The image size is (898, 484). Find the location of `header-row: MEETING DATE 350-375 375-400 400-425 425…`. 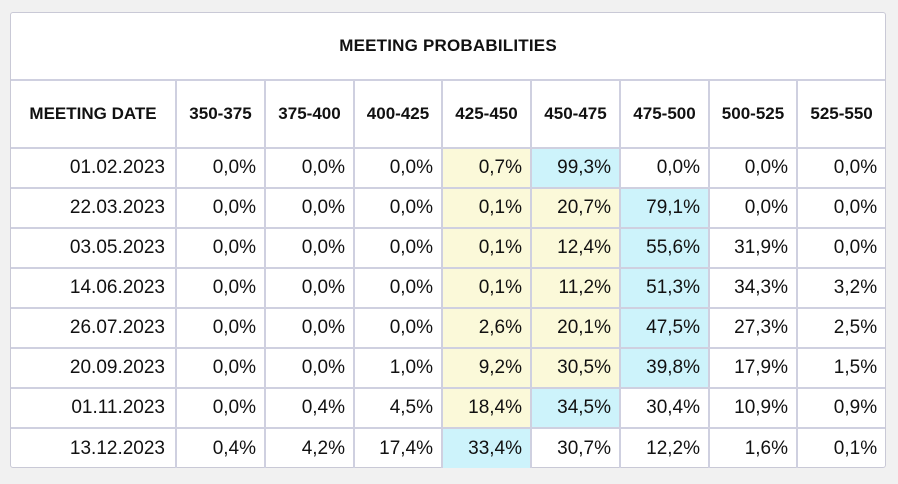

header-row: MEETING DATE 350-375 375-400 400-425 425… is located at coordinates (448, 114).